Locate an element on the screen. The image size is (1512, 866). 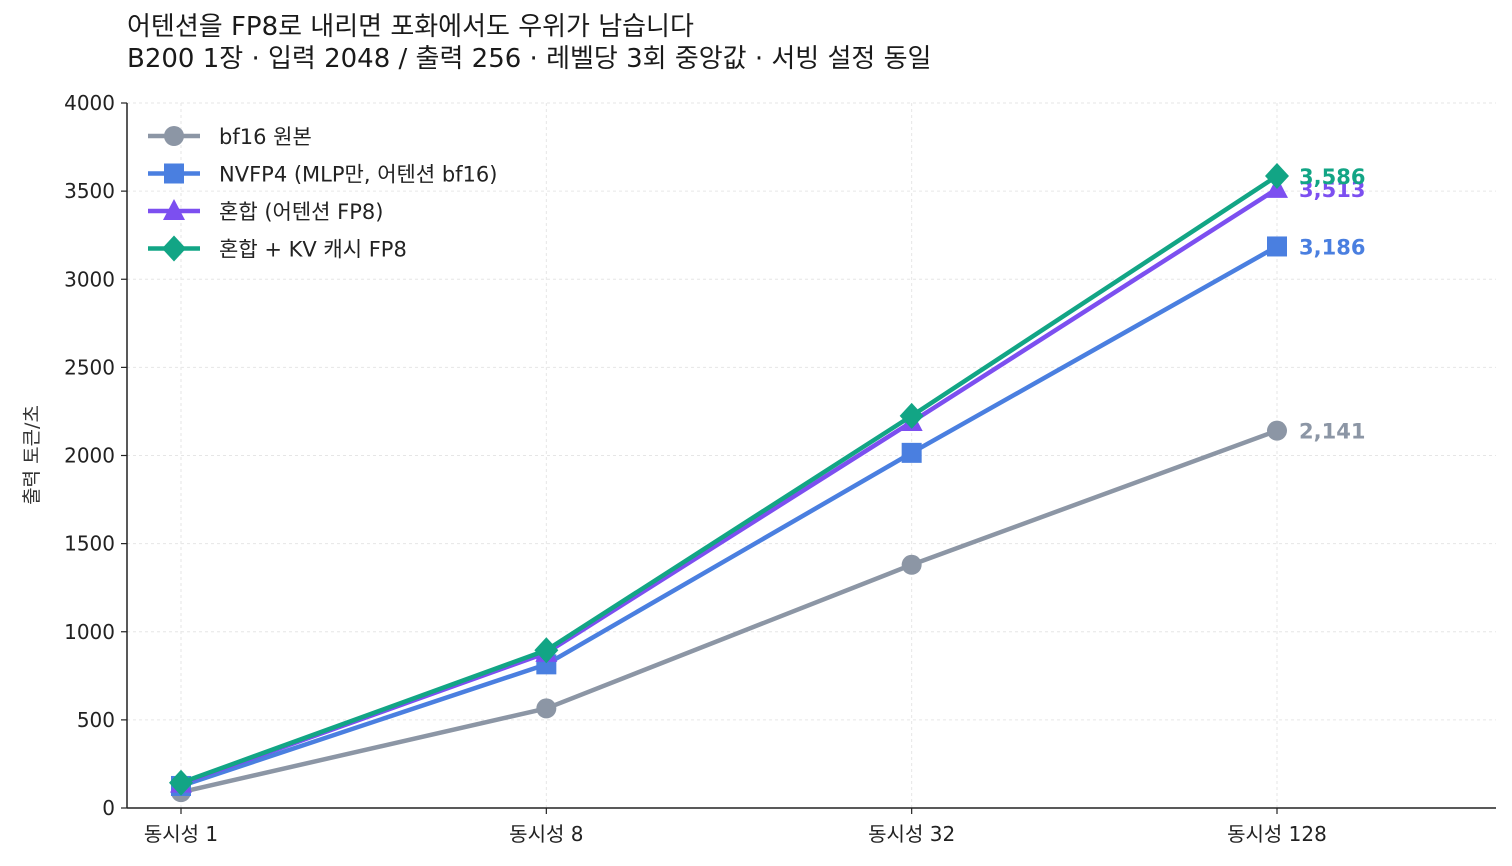
legend-item: NVFP4 (MLP만, 어텐션 bf16) is located at coordinates (322, 175).